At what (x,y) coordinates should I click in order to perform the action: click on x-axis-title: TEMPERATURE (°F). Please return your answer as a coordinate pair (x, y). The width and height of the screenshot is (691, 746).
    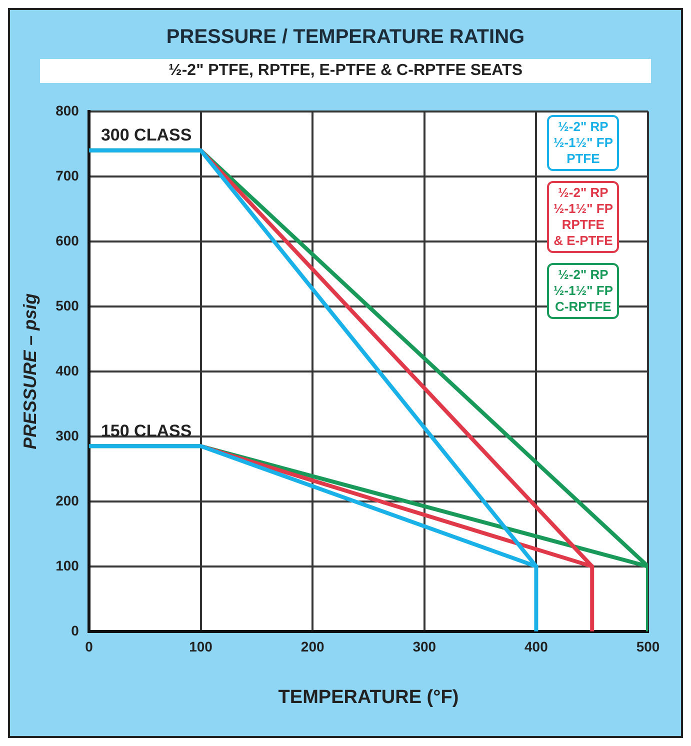
    Looking at the image, I should click on (368, 697).